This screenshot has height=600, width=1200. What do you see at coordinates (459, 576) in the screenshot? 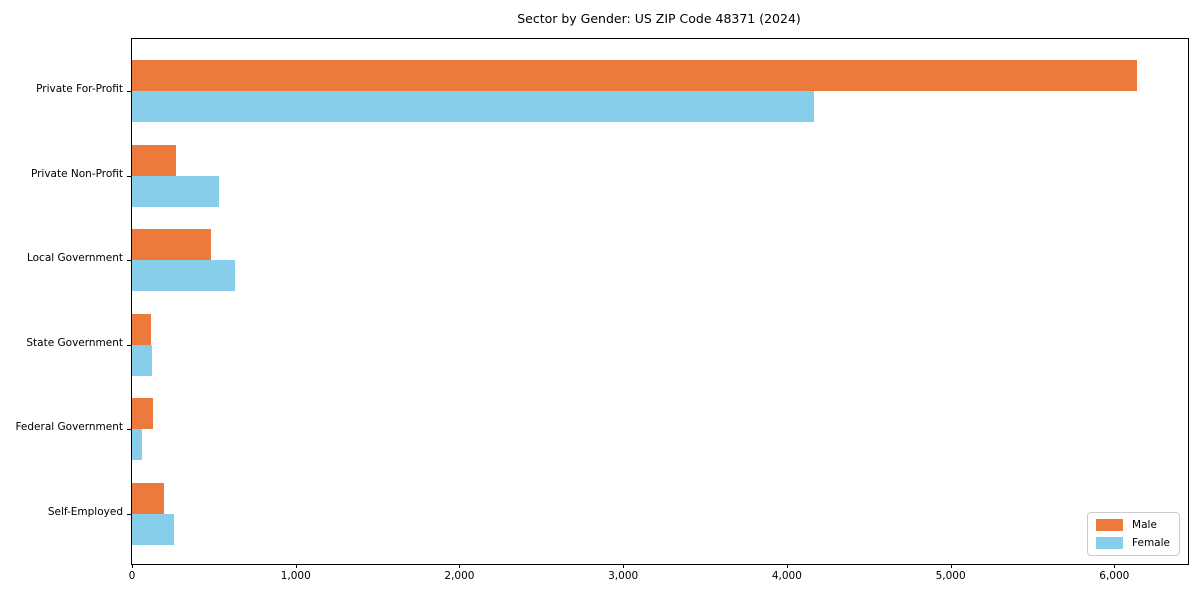
I see `x-axis-tick-label: 2,000` at bounding box center [459, 576].